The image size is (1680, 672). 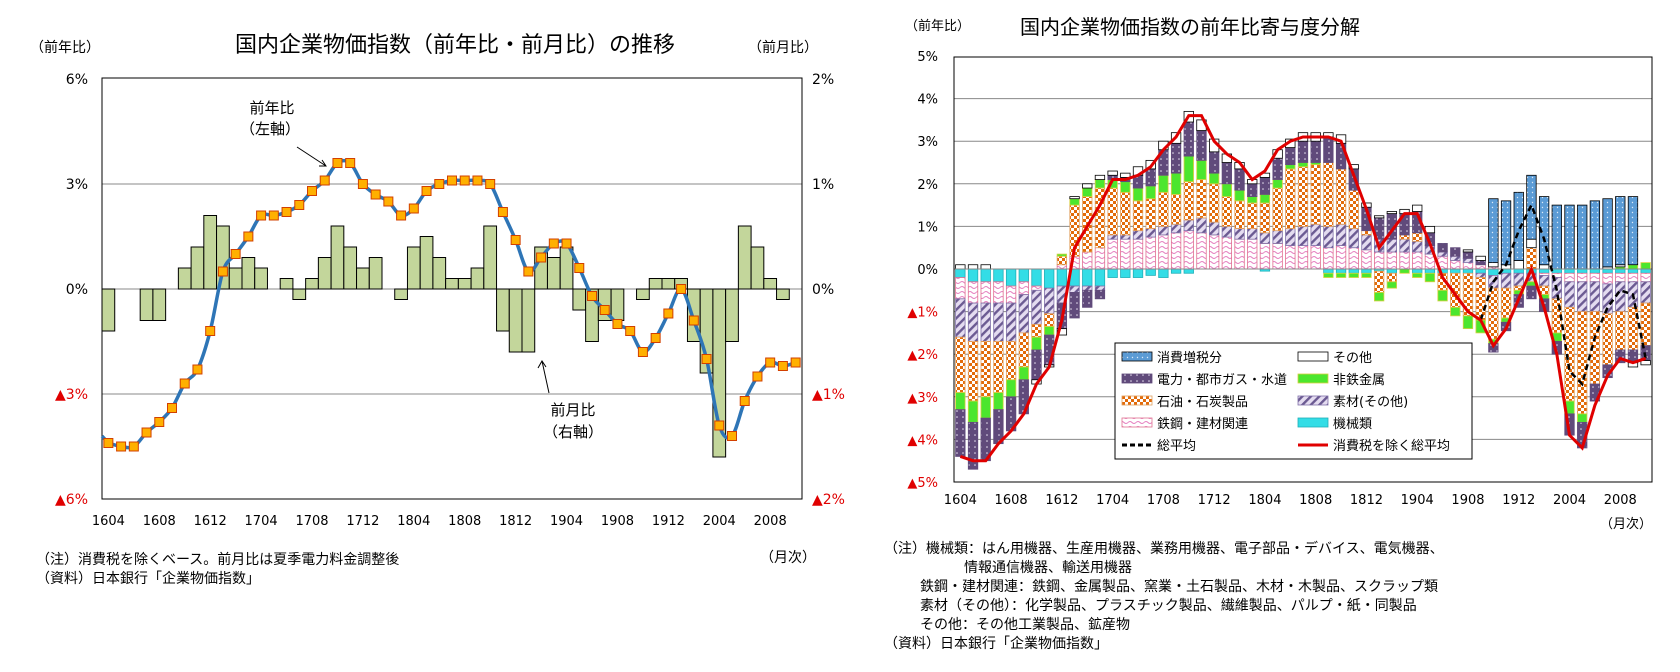 I want to click on x-tick-label: 1704, so click(x=1112, y=500).